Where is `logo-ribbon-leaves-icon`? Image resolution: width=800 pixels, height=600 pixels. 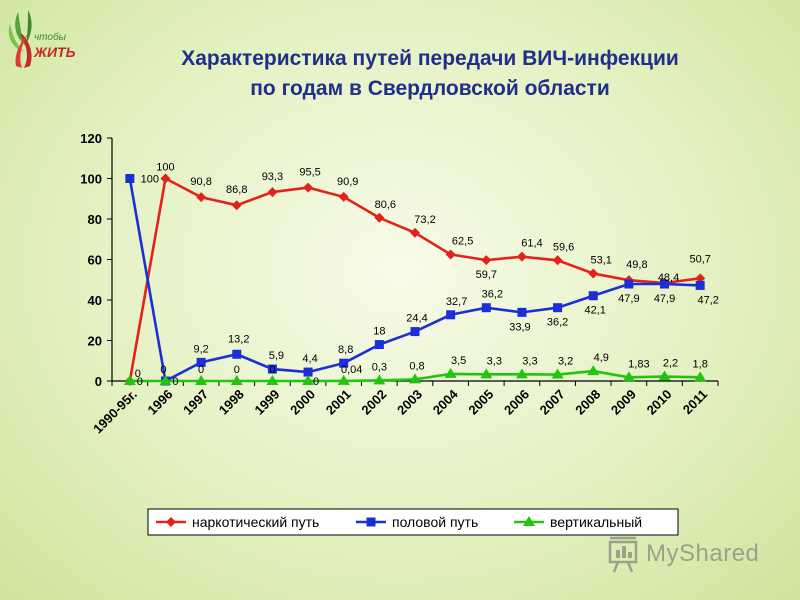
logo-ribbon-leaves-icon is located at coordinates (20, 39).